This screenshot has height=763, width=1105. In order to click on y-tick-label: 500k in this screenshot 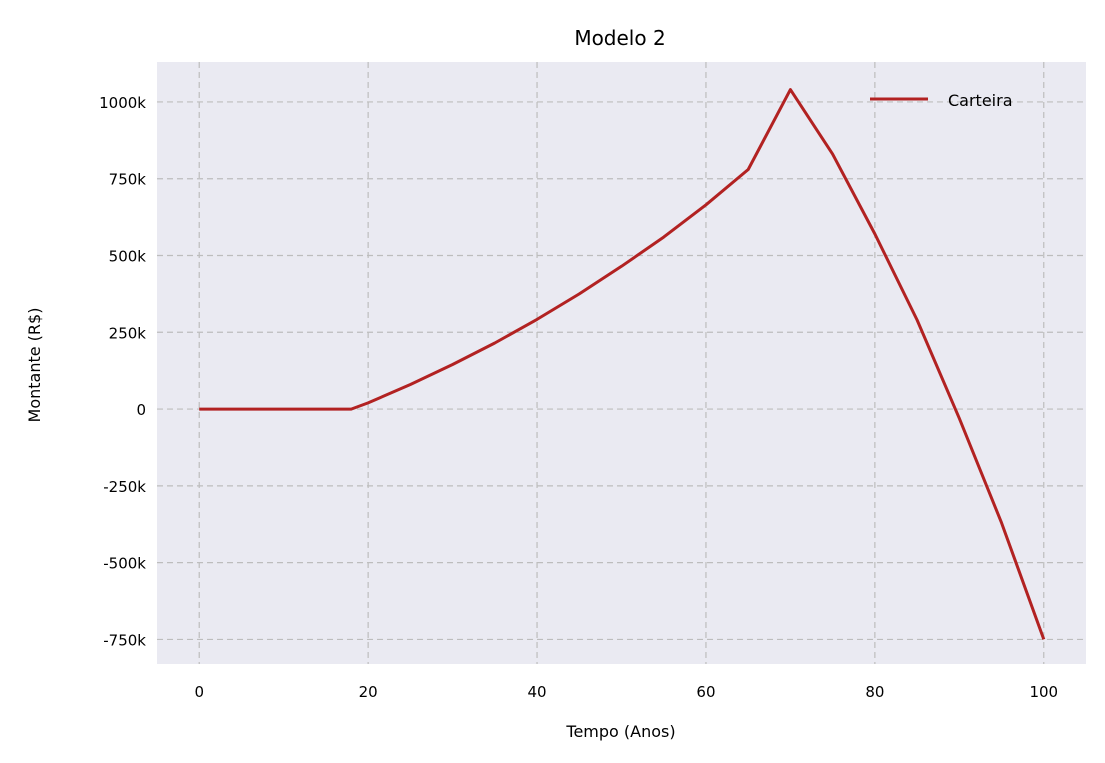, I will do `click(128, 257)`.